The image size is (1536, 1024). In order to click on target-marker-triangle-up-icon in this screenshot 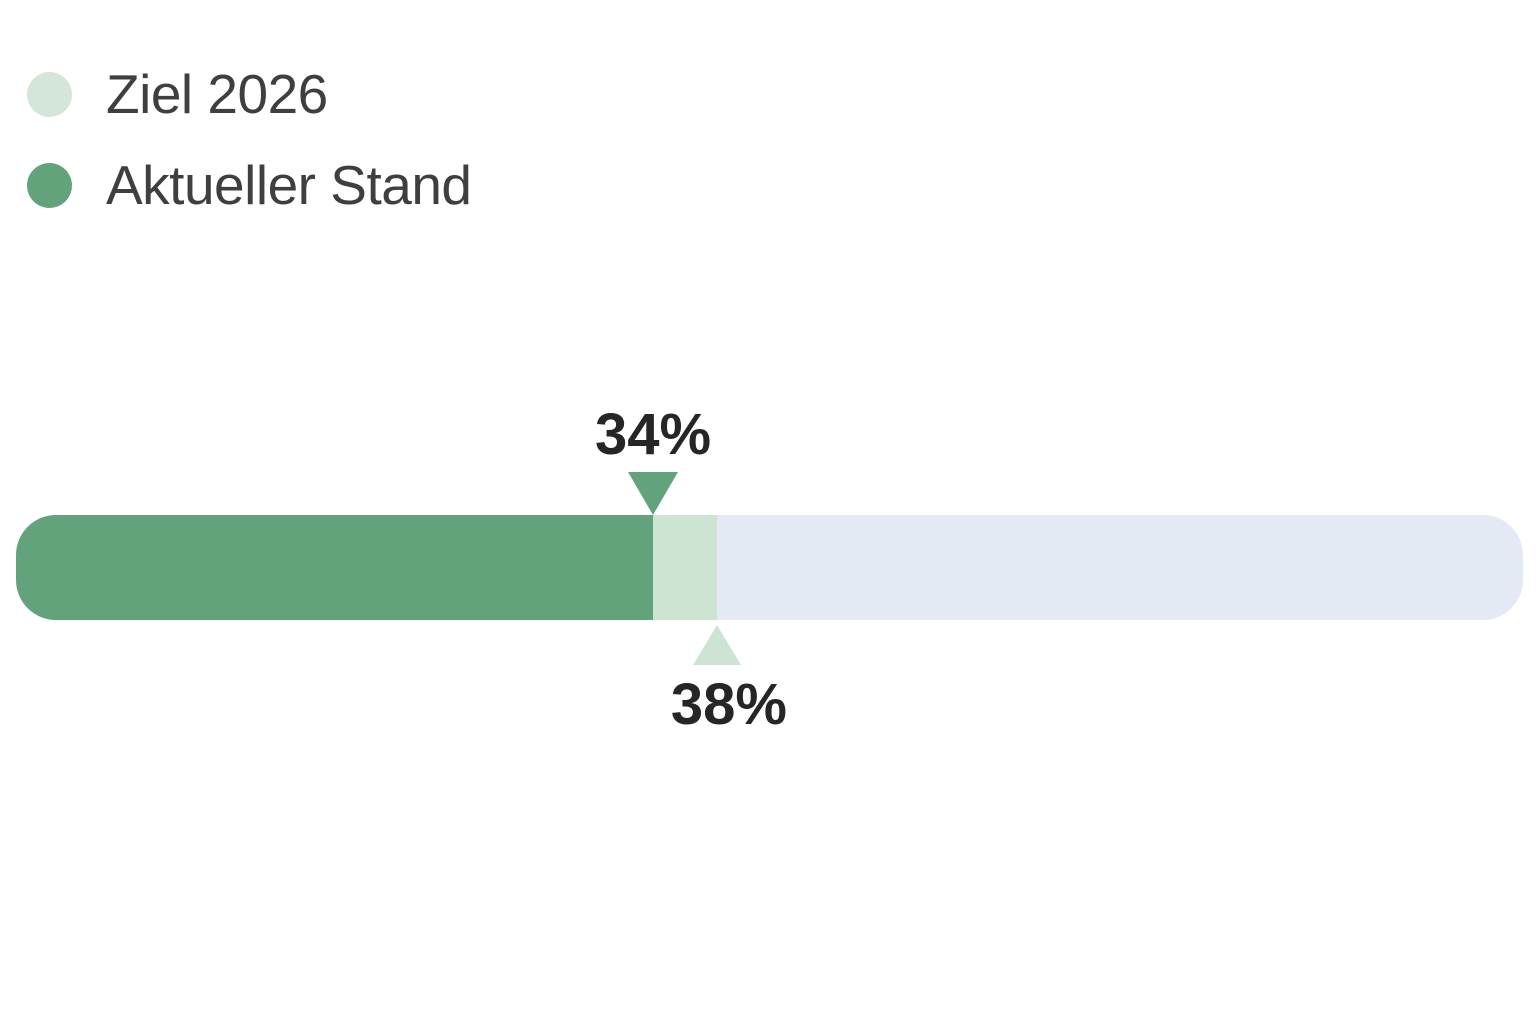, I will do `click(717, 645)`.